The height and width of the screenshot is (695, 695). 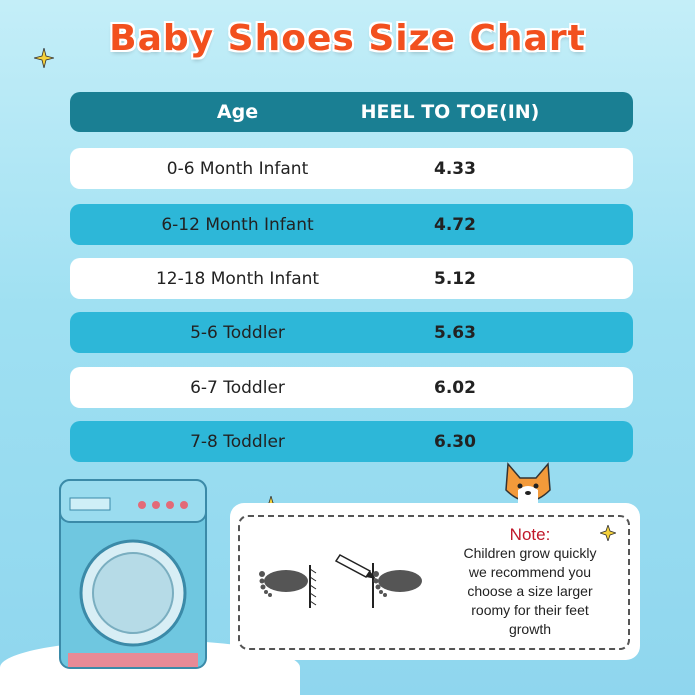 What do you see at coordinates (351, 168) in the screenshot?
I see `table-row: 0-6 Month Infant 4.33` at bounding box center [351, 168].